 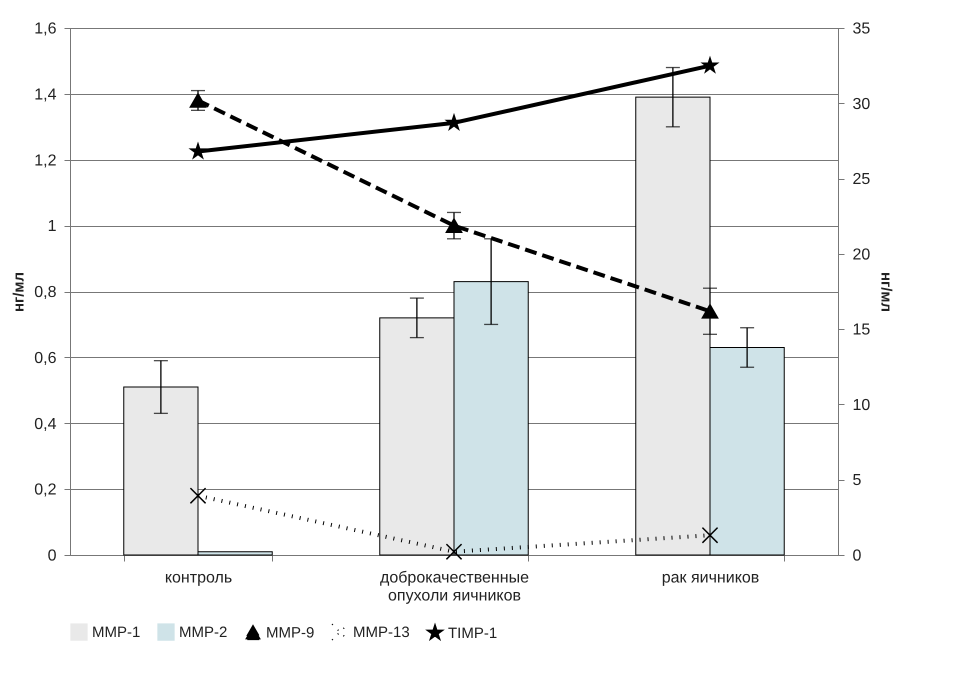 I want to click on y2-tick-label: 0, so click(x=857, y=556).